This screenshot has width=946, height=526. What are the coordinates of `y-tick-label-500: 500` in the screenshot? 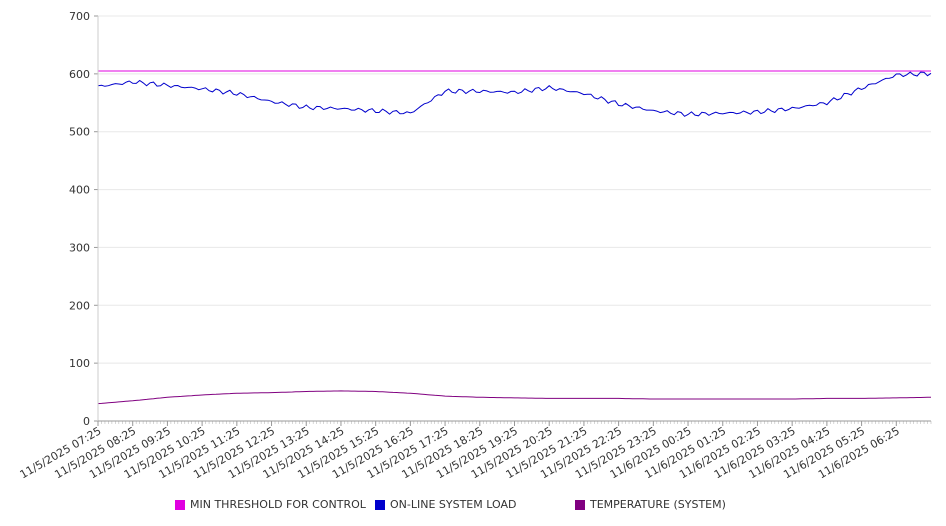 It's located at (79, 132).